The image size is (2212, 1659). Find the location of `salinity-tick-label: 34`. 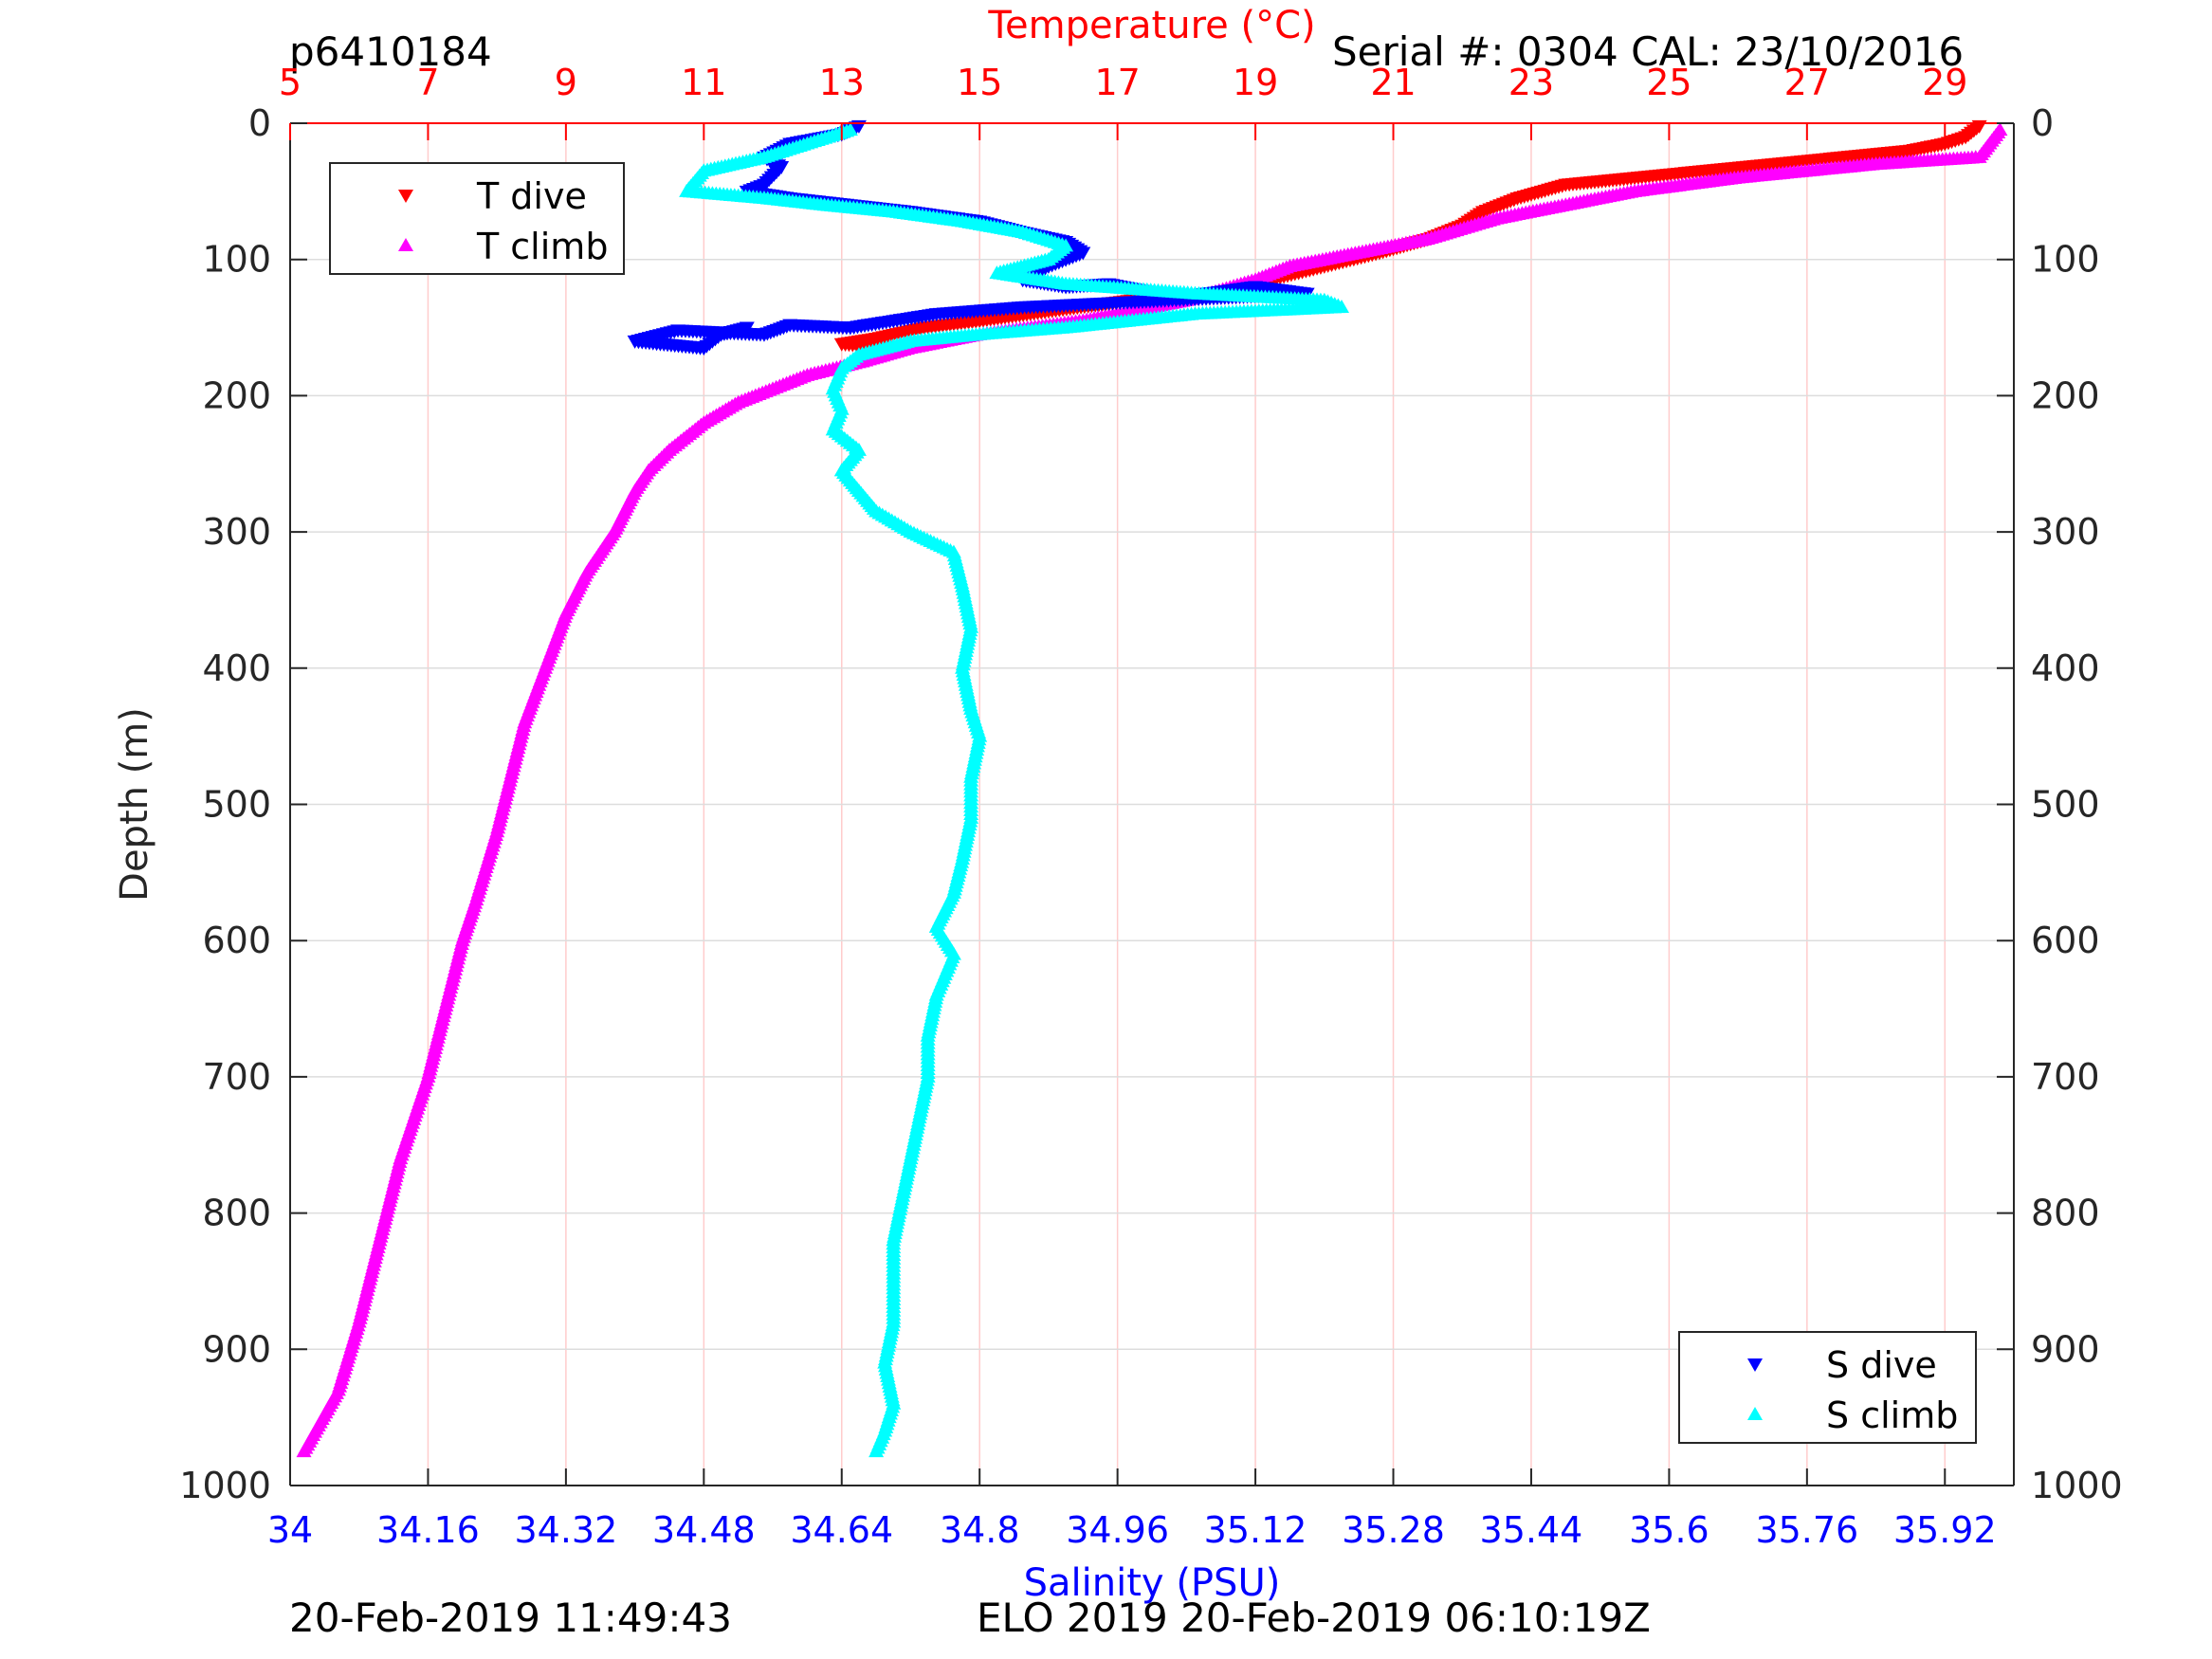

salinity-tick-label: 34 is located at coordinates (290, 1530).